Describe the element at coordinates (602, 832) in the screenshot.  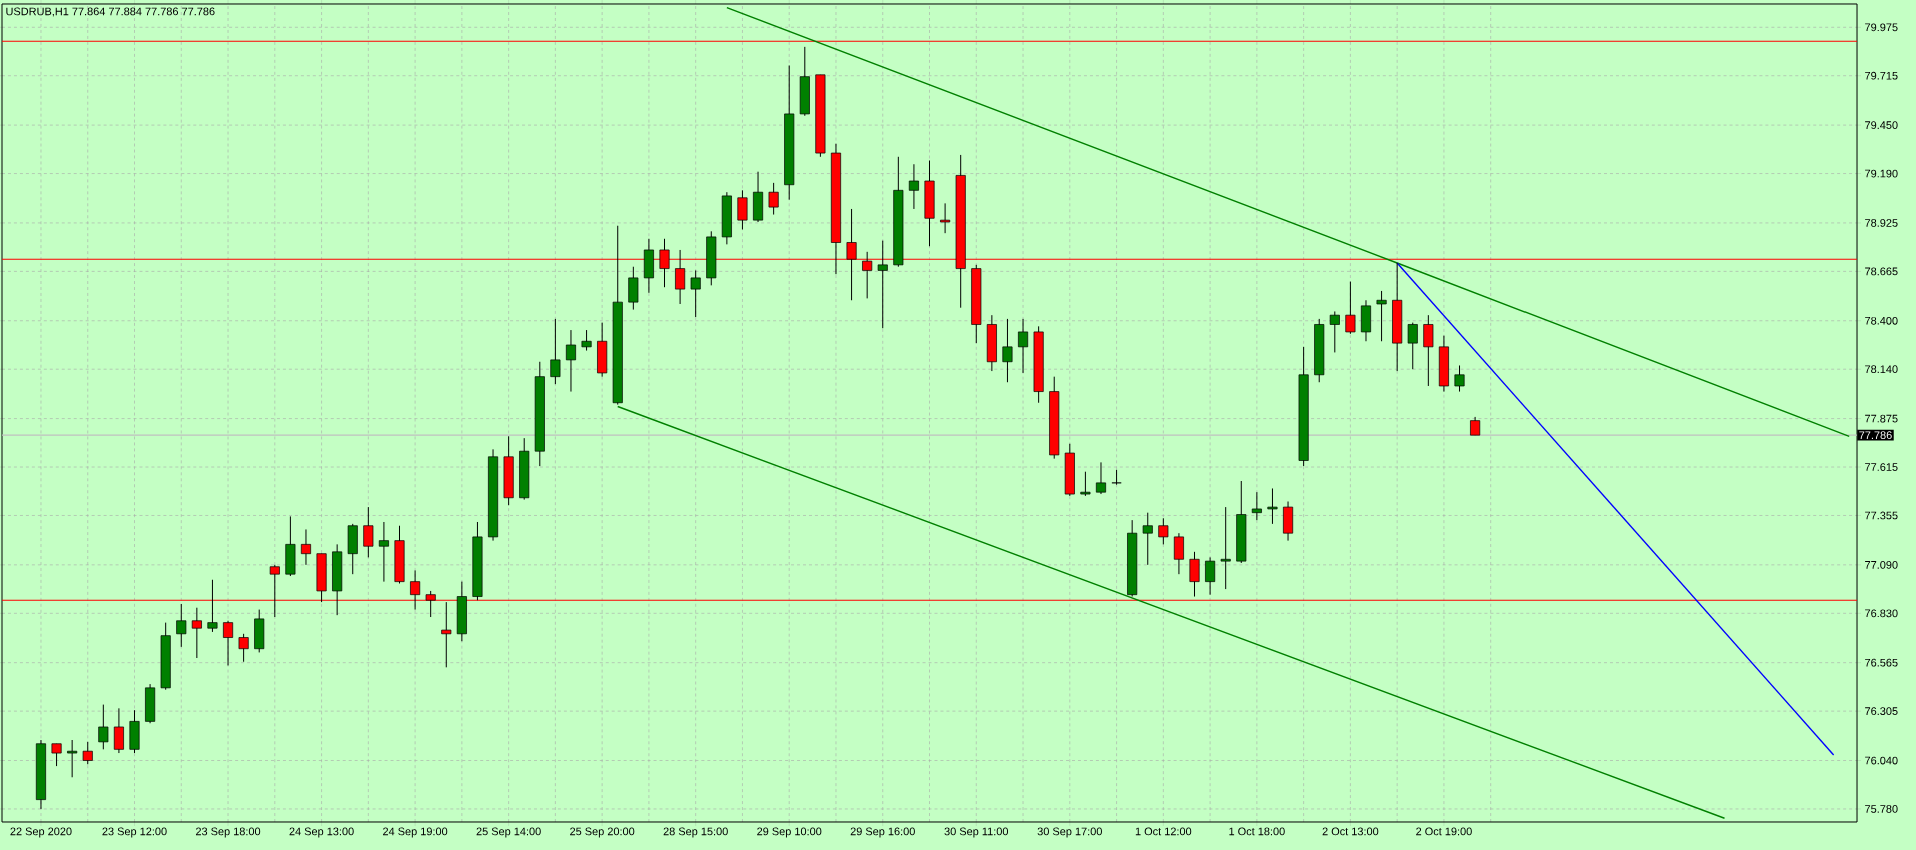
I see `x-tick-label: 25 Sep 20:00` at that location.